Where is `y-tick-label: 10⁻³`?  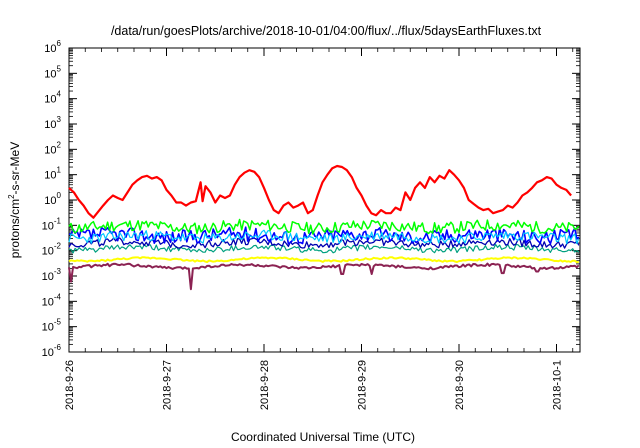 y-tick-label: 10⁻³ is located at coordinates (52, 275).